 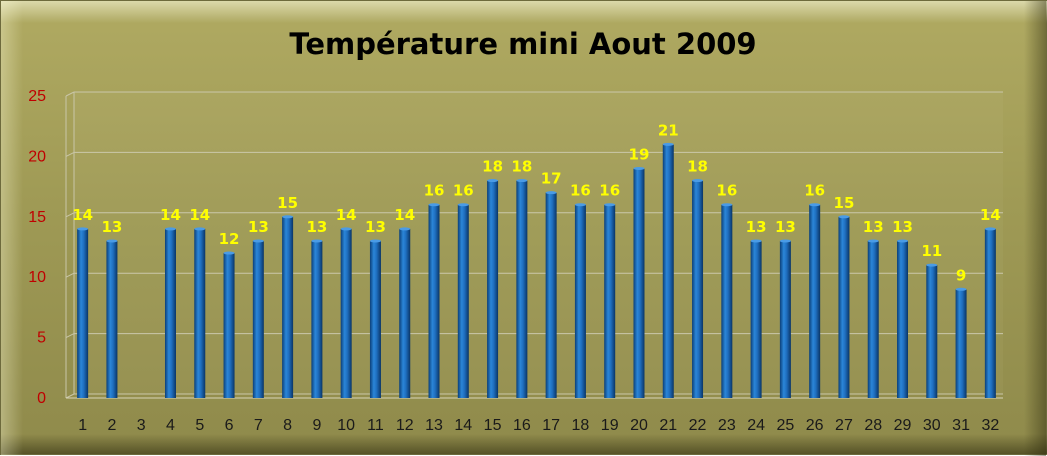 I want to click on x-tick-label: 21, so click(x=668, y=425).